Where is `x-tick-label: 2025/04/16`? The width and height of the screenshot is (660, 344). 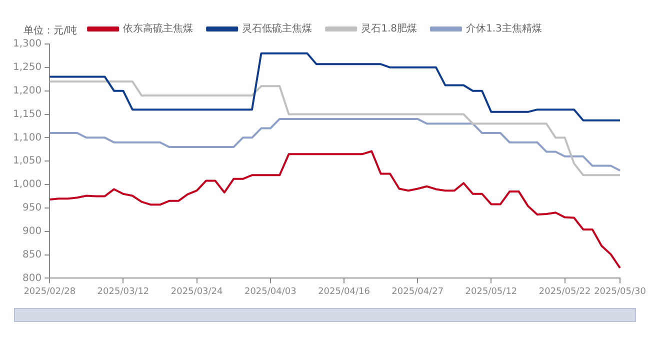 x-tick-label: 2025/04/16 is located at coordinates (344, 291).